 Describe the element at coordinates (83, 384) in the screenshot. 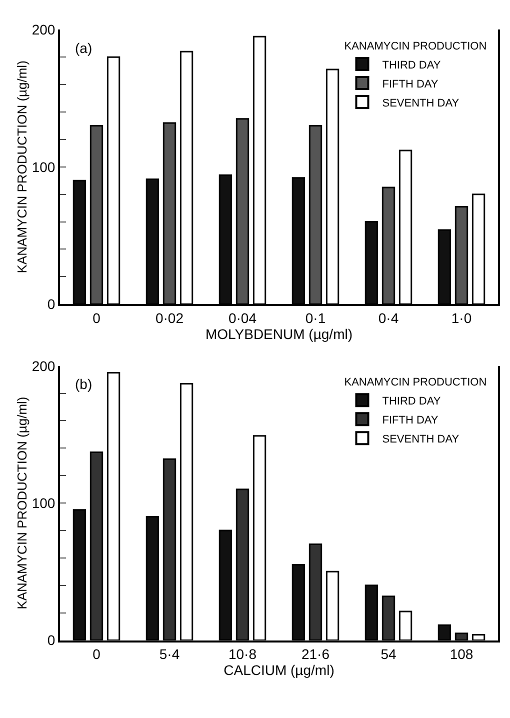

I see `annotation: (b)` at that location.